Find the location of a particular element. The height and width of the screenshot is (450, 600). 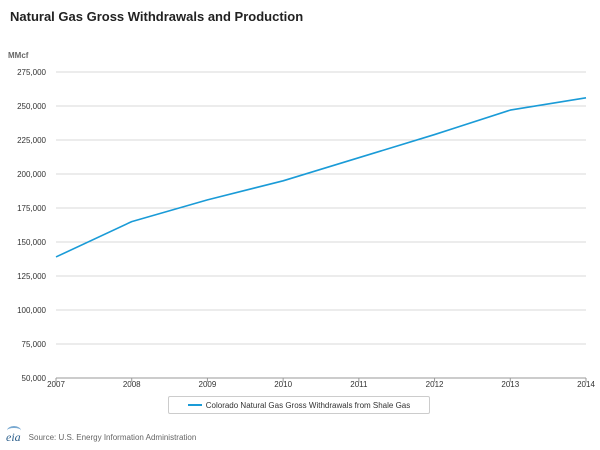

legend-swatch is located at coordinates (194, 405).